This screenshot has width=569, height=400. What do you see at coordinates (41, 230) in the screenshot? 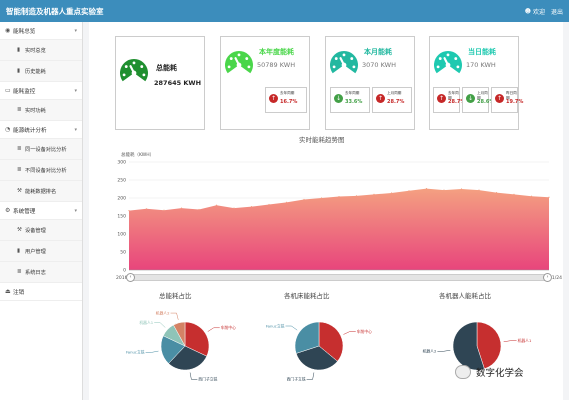
I see `sidebar-subitem: ⚒ 设备管理` at bounding box center [41, 230].